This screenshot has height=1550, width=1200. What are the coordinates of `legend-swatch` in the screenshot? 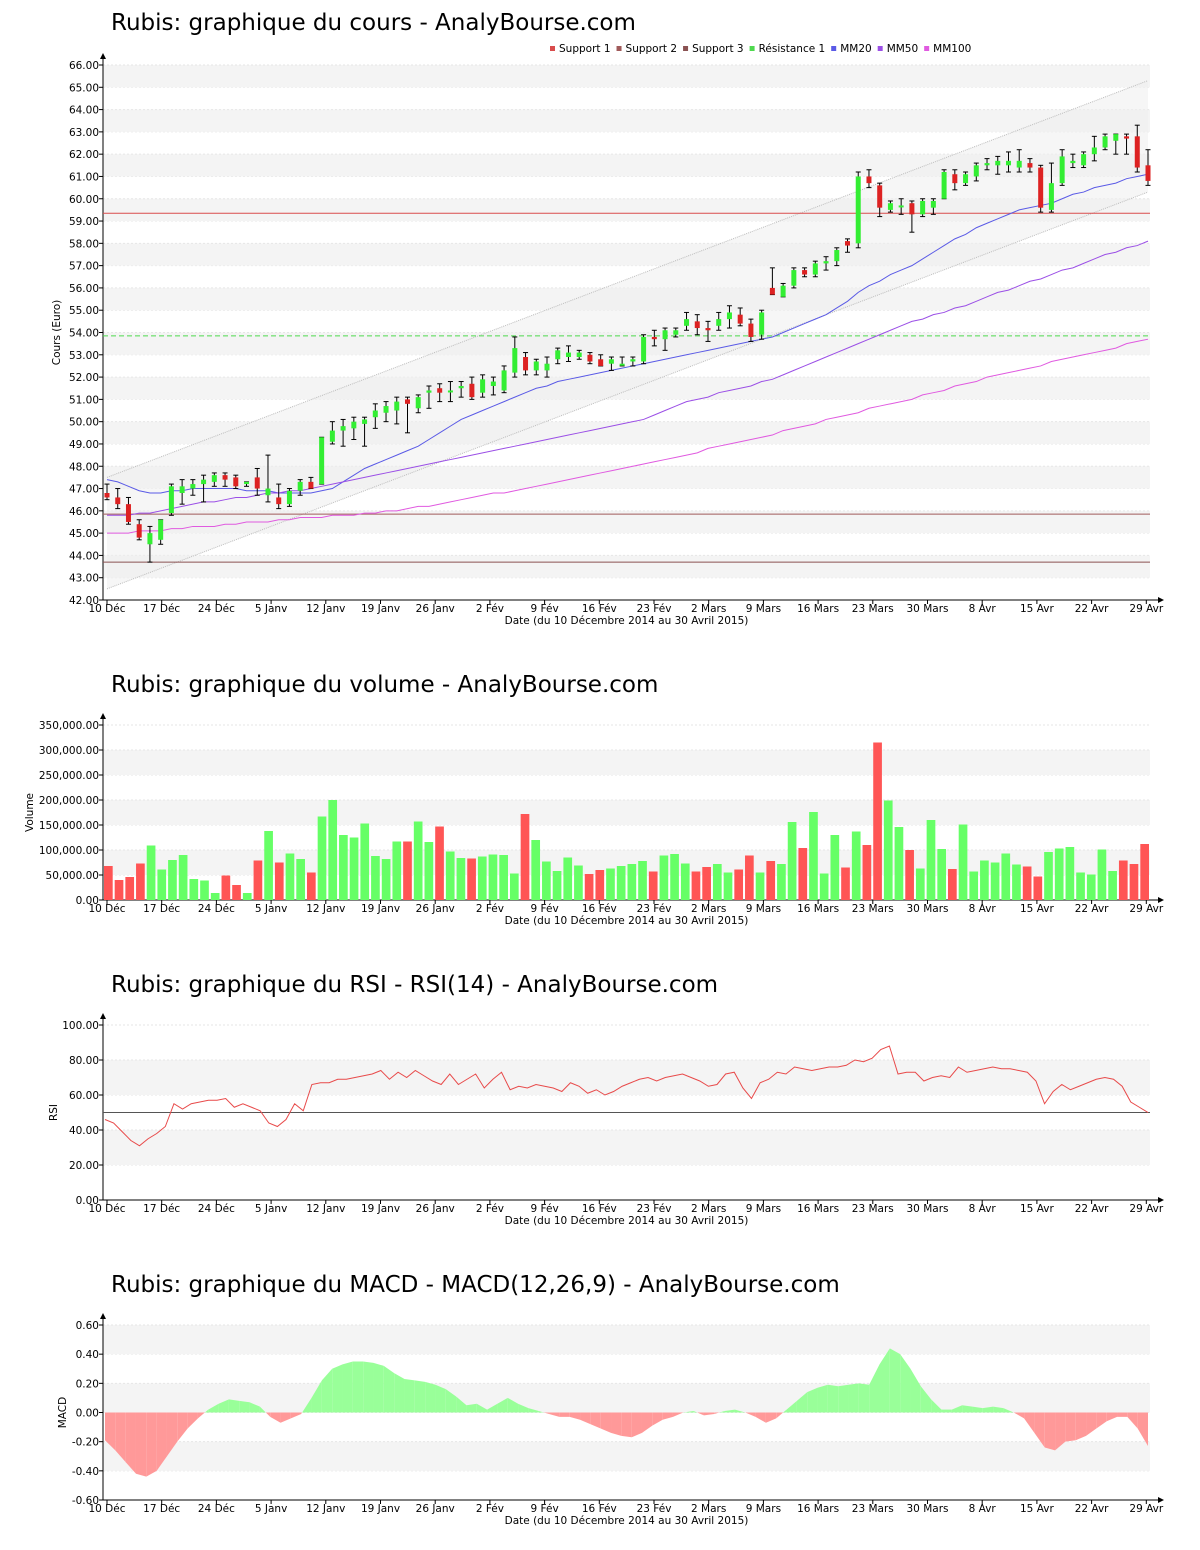 It's located at (752, 48).